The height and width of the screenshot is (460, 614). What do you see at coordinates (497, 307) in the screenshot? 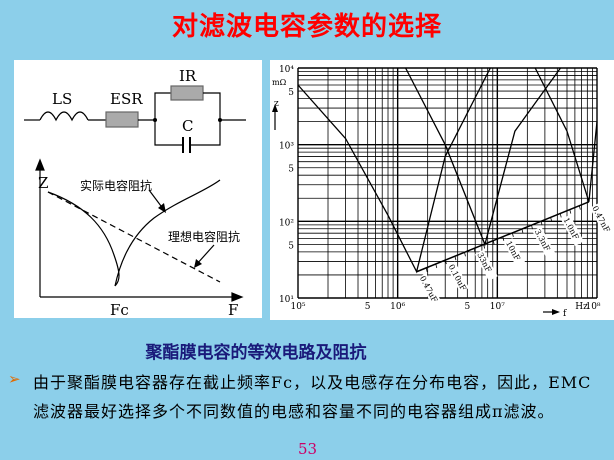
I see `x-tick-label: 10⁷` at bounding box center [497, 307].